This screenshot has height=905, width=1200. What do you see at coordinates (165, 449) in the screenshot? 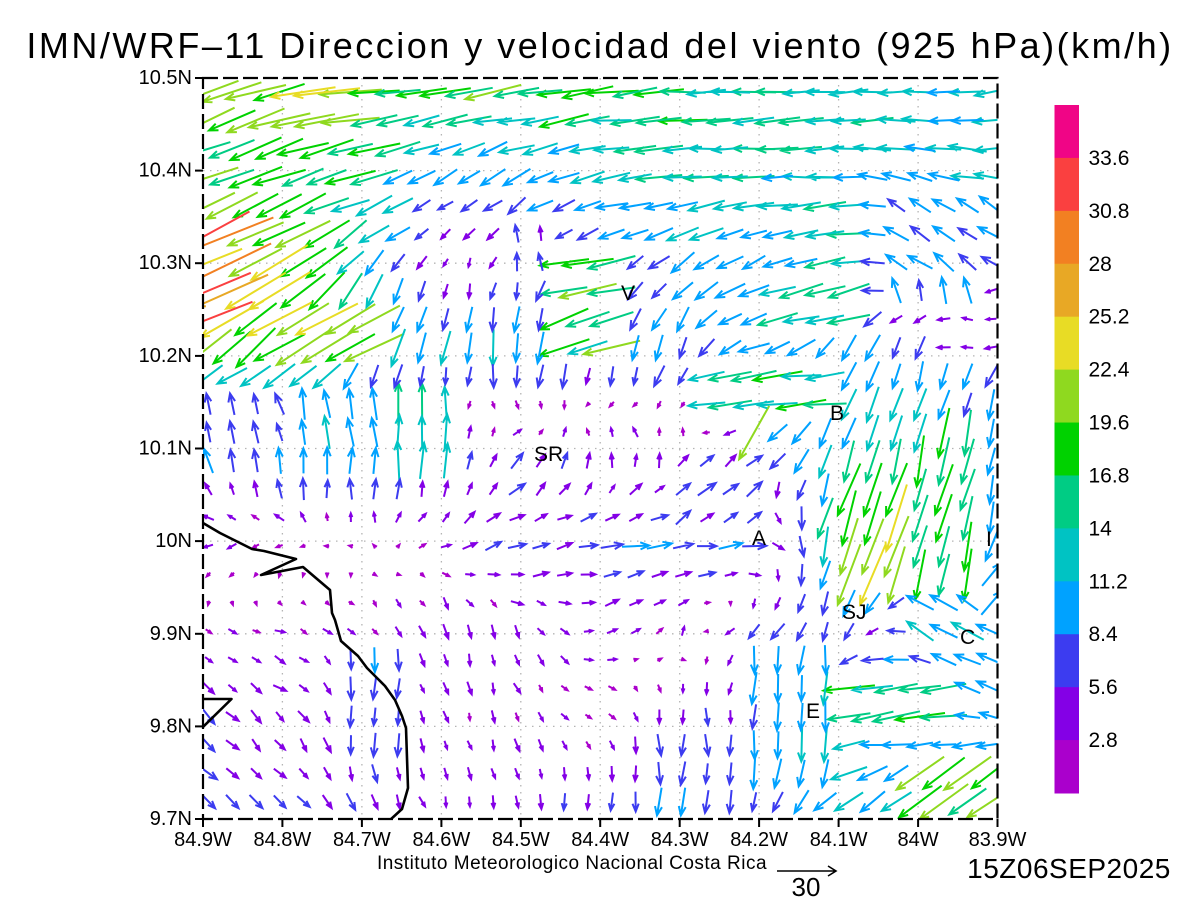
I see `svg-text: 10.1N` at bounding box center [165, 449].